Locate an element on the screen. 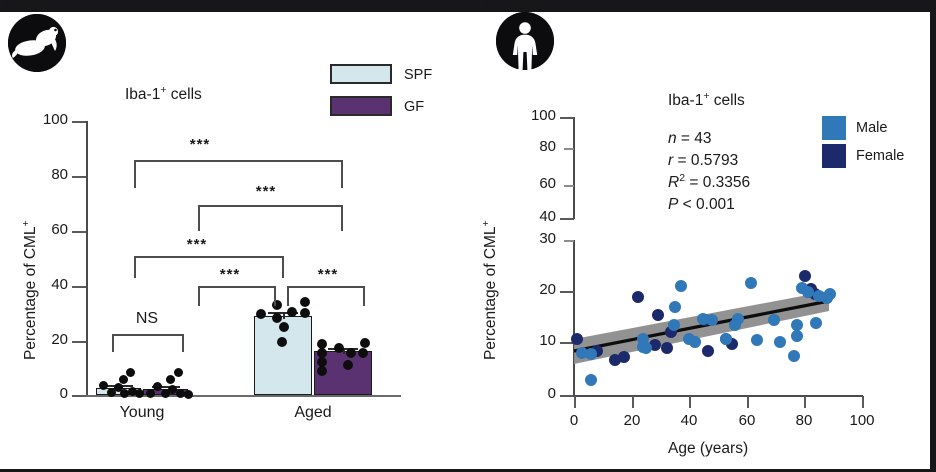 This screenshot has width=936, height=472. x-category-label-young: Young is located at coordinates (142, 412).